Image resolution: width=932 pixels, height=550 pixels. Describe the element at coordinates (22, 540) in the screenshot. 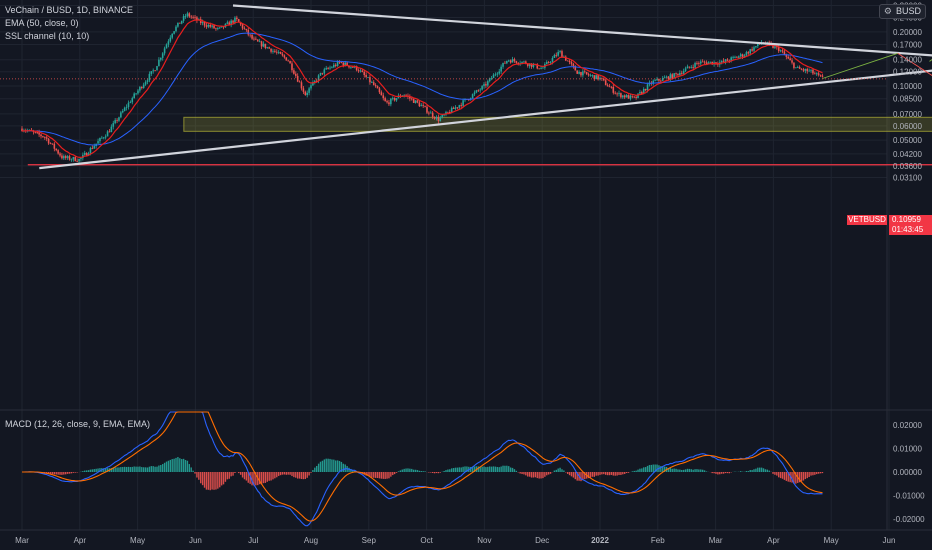

I see `time-tick-label: Mar` at that location.